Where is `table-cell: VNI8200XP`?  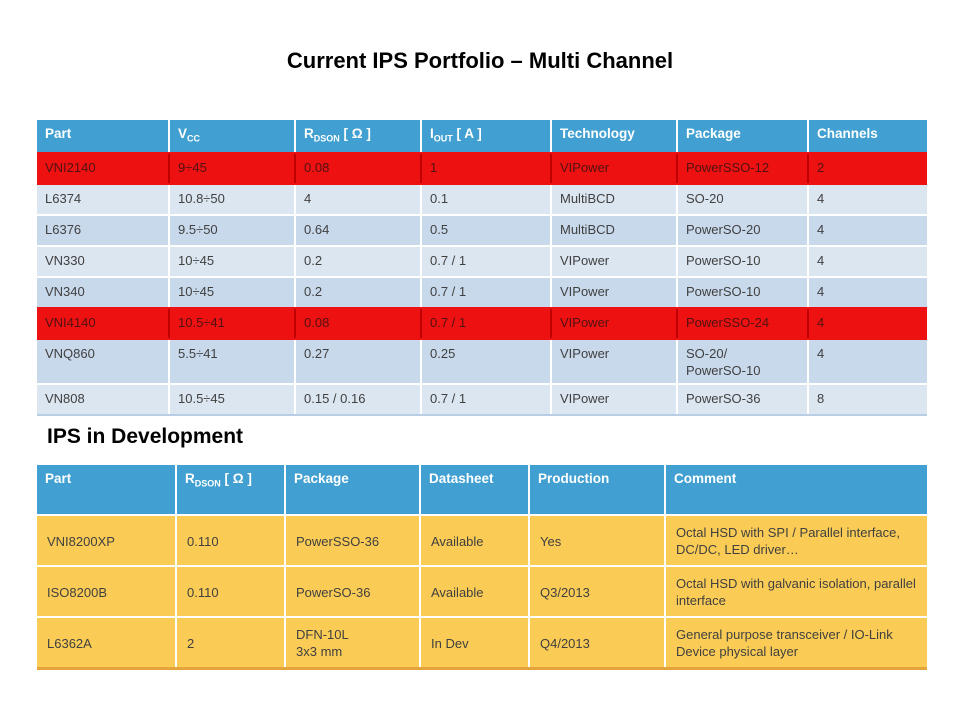 table-cell: VNI8200XP is located at coordinates (107, 540).